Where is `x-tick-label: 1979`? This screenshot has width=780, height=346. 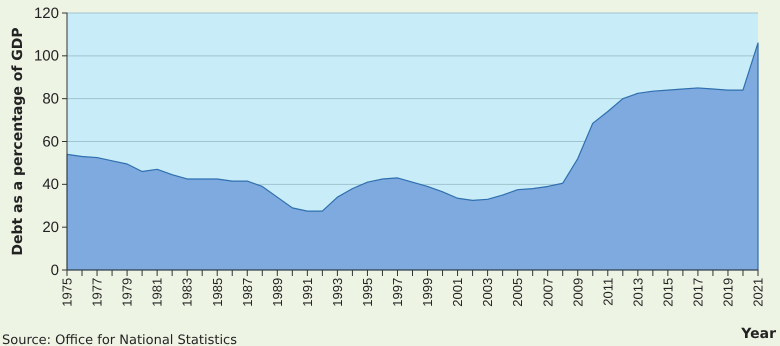 x-tick-label: 1979 is located at coordinates (127, 292).